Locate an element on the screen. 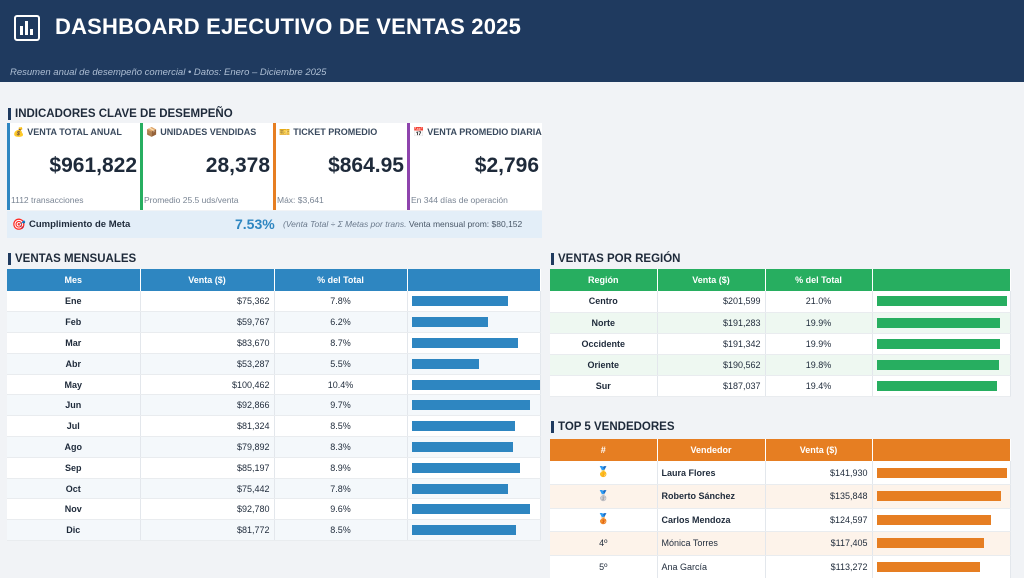 The width and height of the screenshot is (1024, 578). goal-compliance-value: 7.53% is located at coordinates (255, 224).